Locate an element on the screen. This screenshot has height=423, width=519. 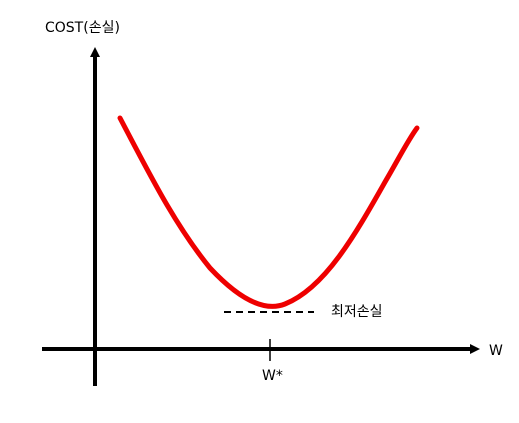
y-axis-label: COST(손실) is located at coordinates (82, 28).